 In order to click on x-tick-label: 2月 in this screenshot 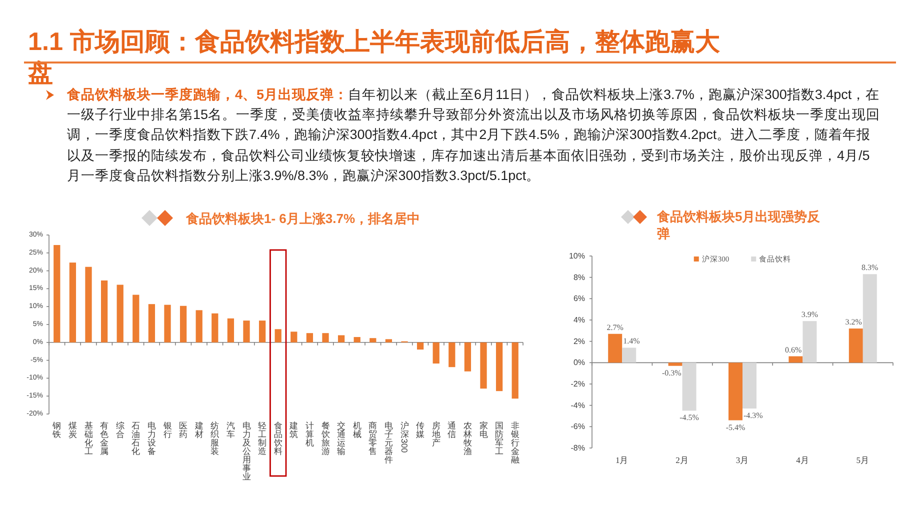, I will do `click(682, 460)`.